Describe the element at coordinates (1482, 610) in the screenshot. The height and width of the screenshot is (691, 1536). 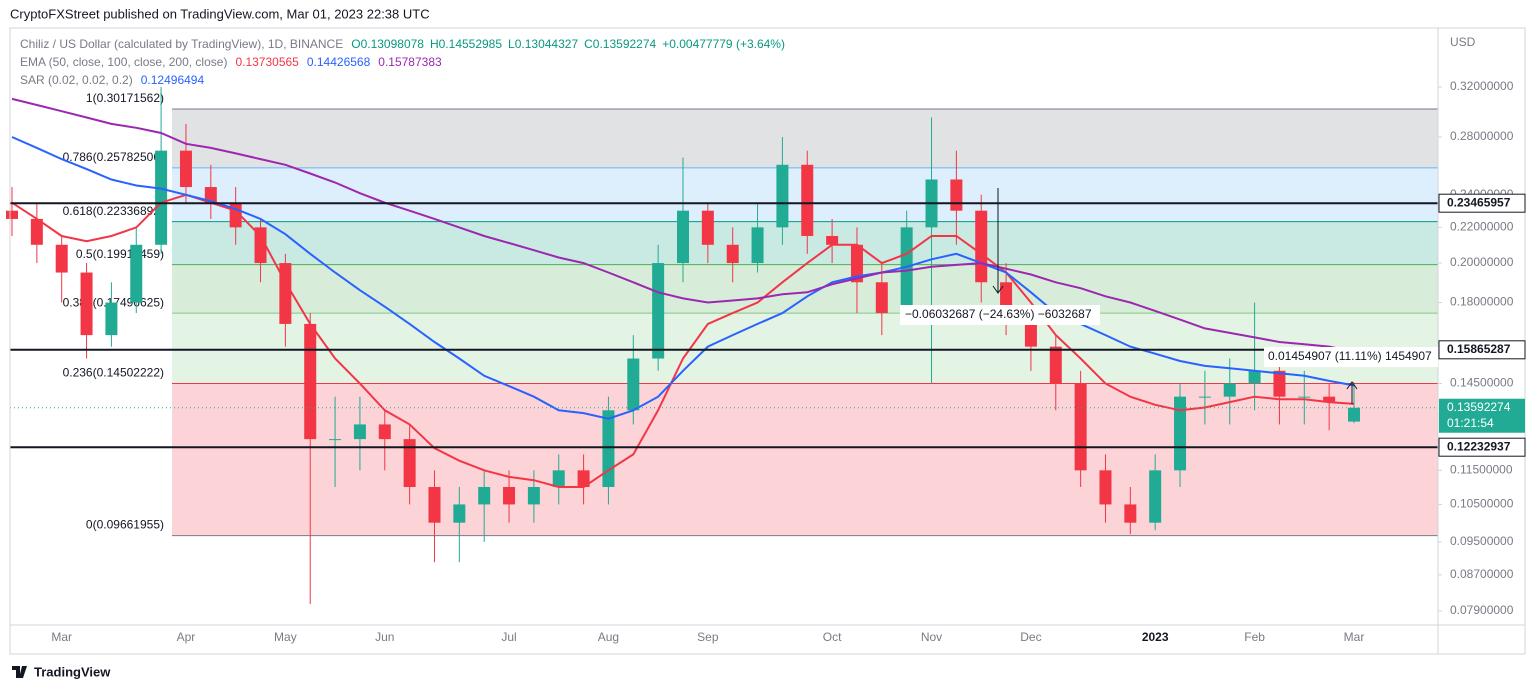
I see `y-tick-label: 0.07900000` at that location.